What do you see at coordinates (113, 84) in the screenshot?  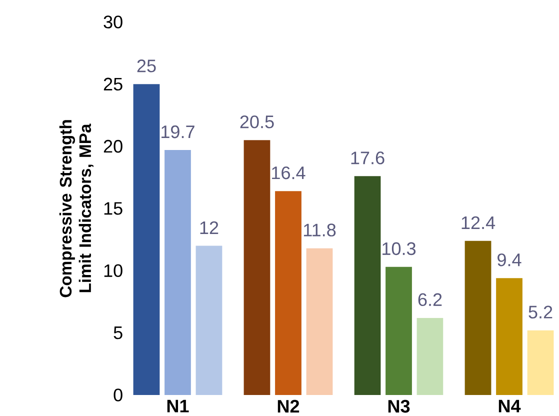 I see `y-tick-label: 25` at bounding box center [113, 84].